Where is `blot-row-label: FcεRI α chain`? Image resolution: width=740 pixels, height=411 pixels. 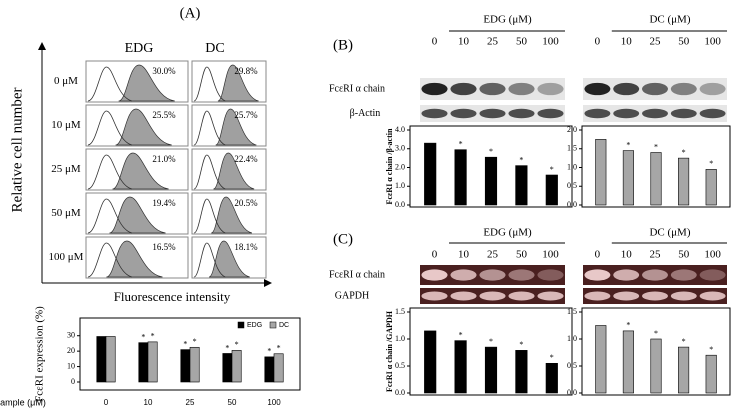 blot-row-label: FcεRI α chain is located at coordinates (357, 88).